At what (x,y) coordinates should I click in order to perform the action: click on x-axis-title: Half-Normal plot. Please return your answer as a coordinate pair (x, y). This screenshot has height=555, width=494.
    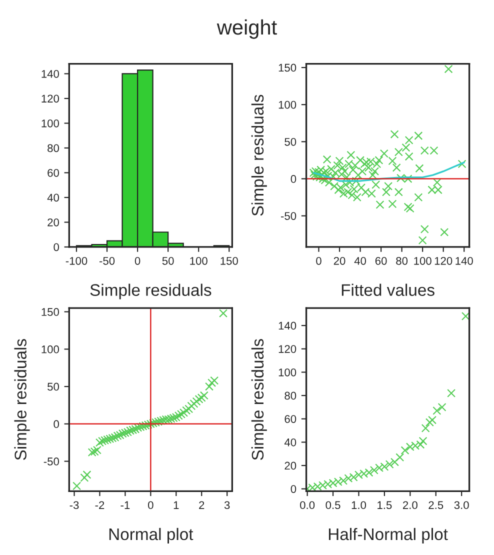
    Looking at the image, I should click on (388, 536).